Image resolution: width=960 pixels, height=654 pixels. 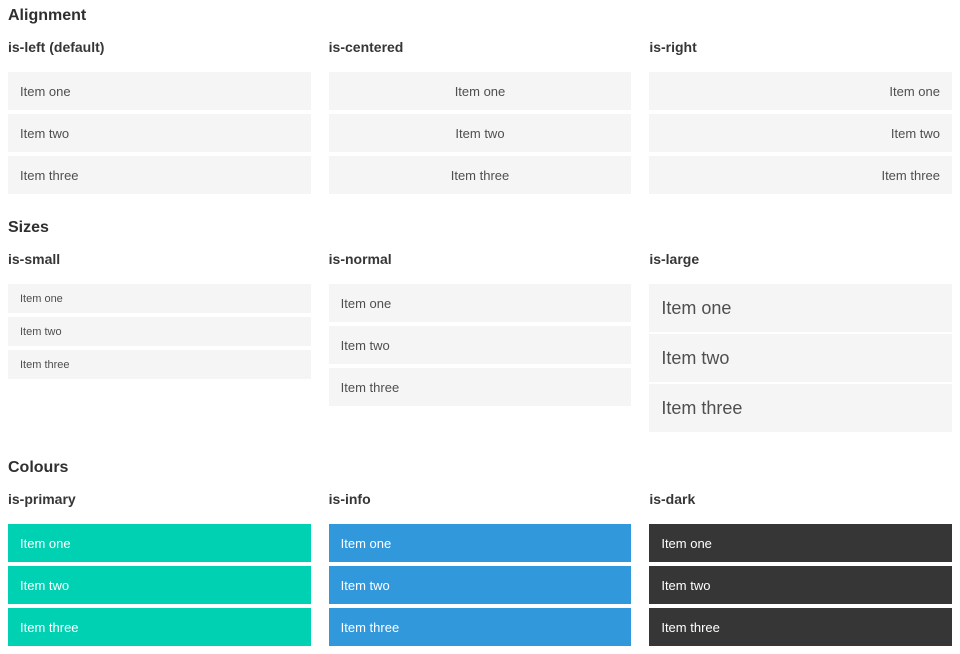 What do you see at coordinates (673, 47) in the screenshot?
I see `variant-label: is-right` at bounding box center [673, 47].